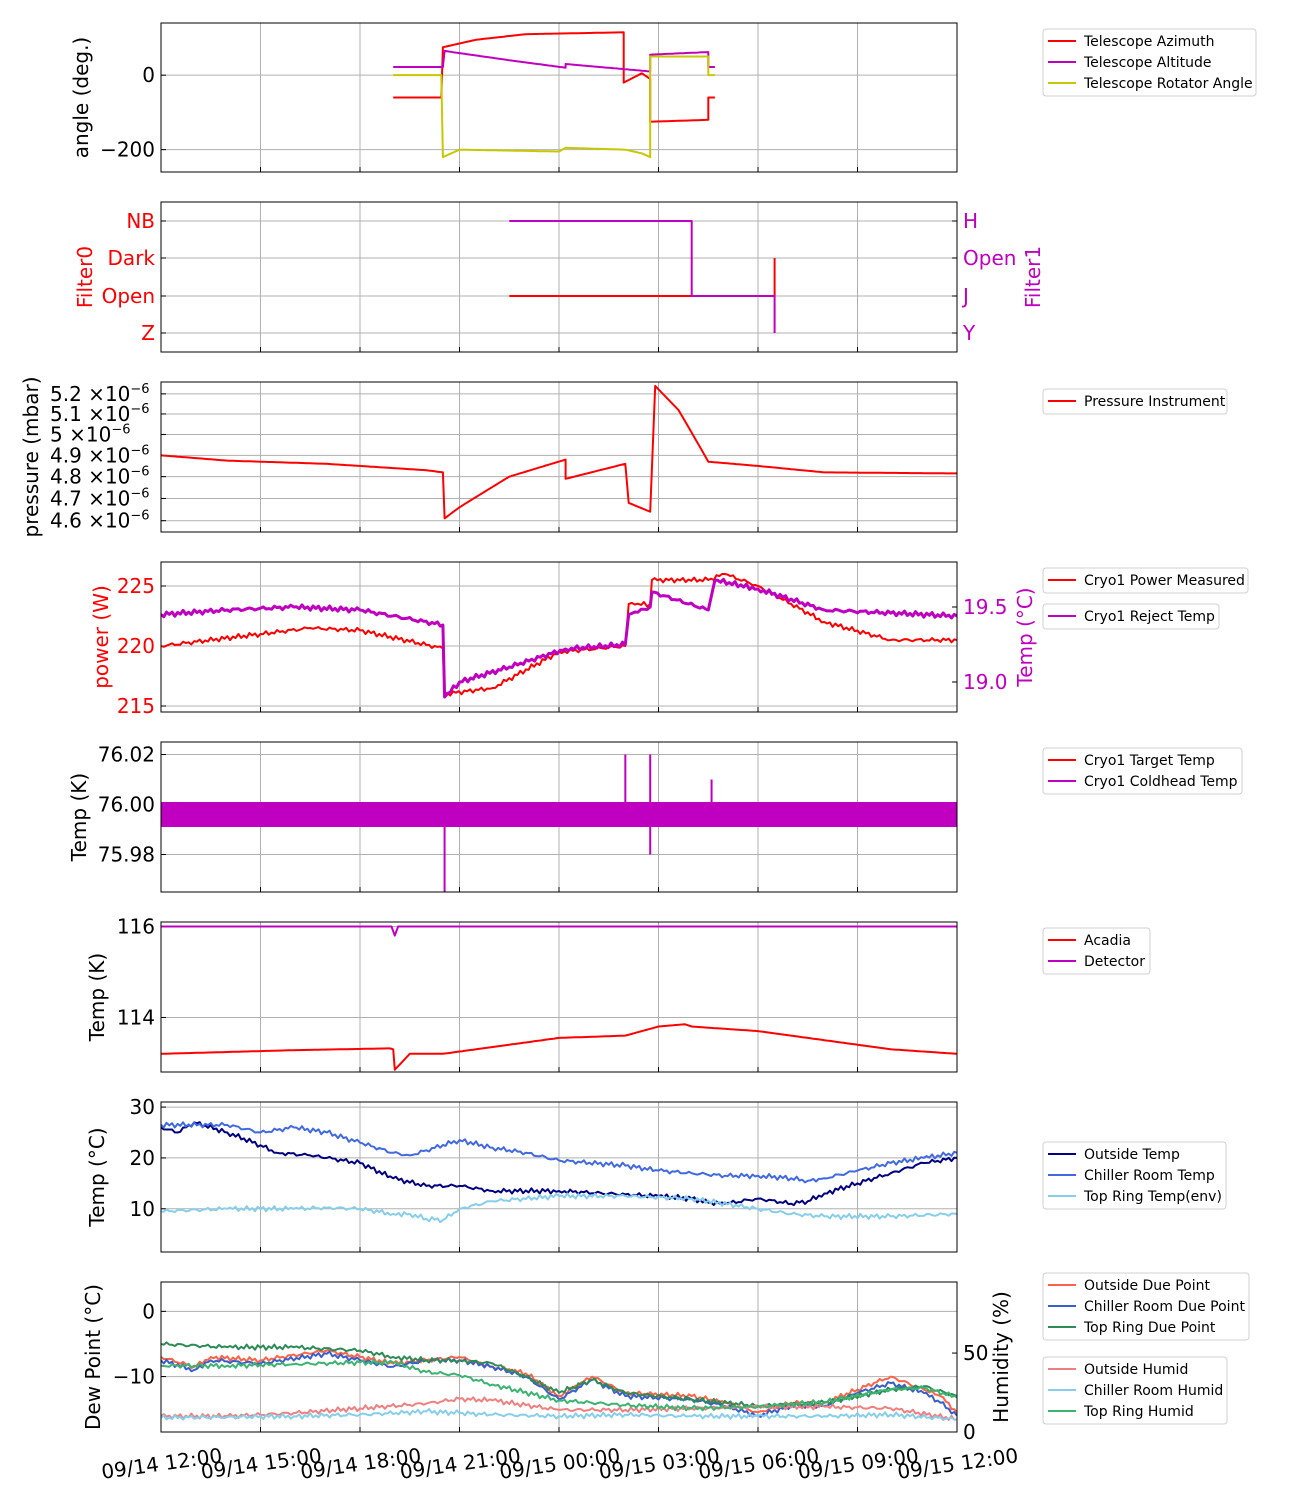 The image size is (1300, 1500). I want to click on y-right-tick-label: Y, so click(969, 333).